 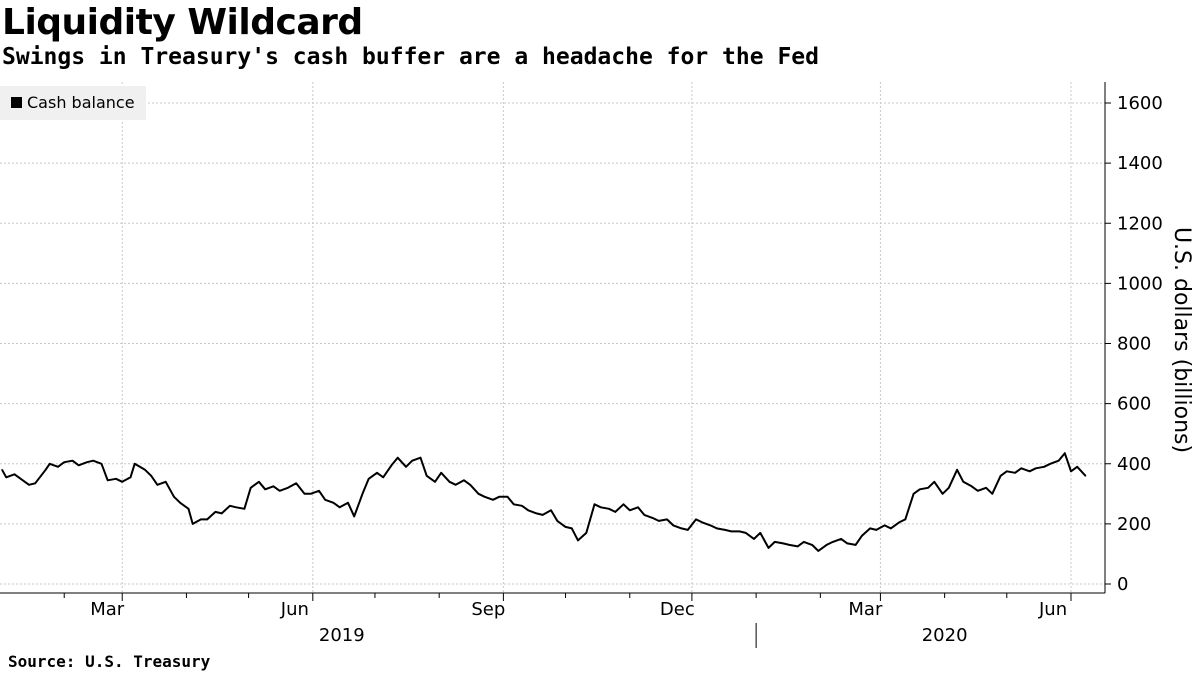 What do you see at coordinates (342, 635) in the screenshot?
I see `year-label-2019: 2019` at bounding box center [342, 635].